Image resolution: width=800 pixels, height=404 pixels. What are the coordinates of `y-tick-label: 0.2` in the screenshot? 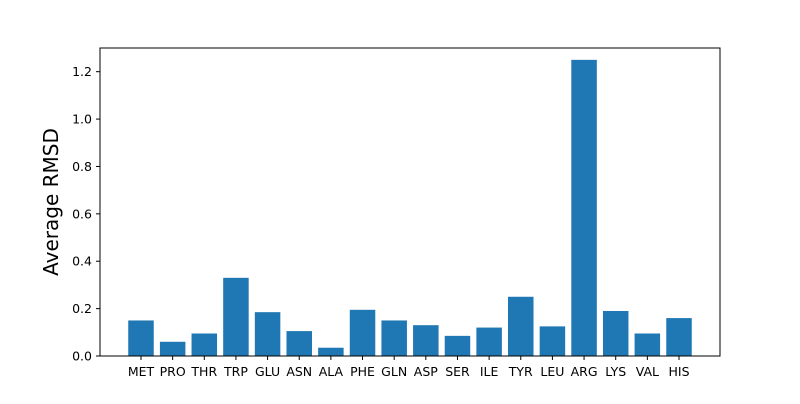 It's located at (82, 308).